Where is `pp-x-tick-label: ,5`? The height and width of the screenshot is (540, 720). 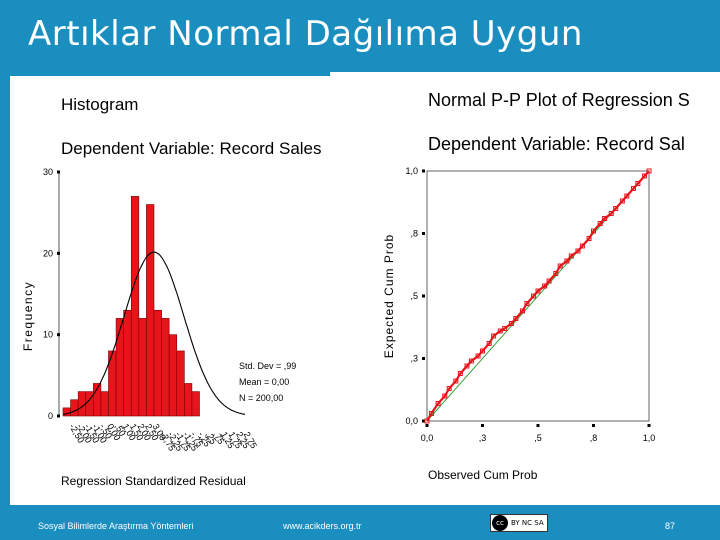
pp-x-tick-label: ,5 is located at coordinates (538, 438).